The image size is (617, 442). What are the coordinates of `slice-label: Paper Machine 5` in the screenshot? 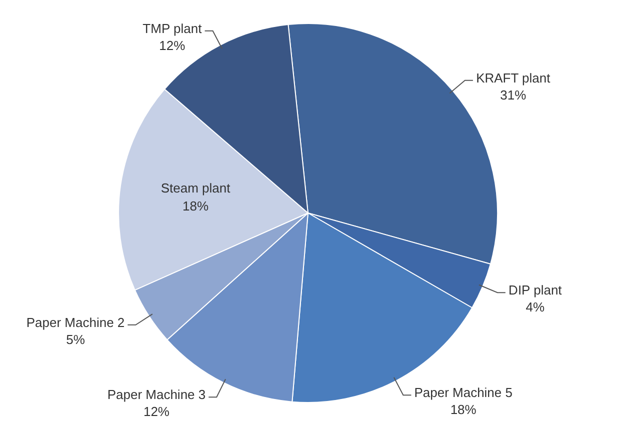 It's located at (463, 392).